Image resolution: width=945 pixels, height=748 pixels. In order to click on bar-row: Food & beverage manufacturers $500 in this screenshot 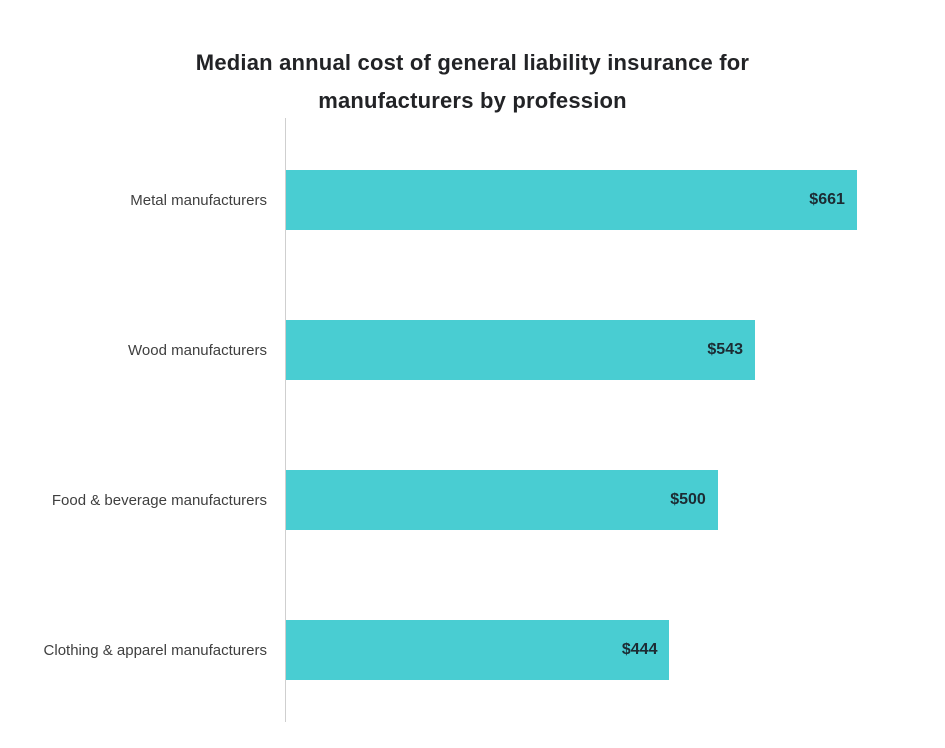, I will do `click(472, 500)`.